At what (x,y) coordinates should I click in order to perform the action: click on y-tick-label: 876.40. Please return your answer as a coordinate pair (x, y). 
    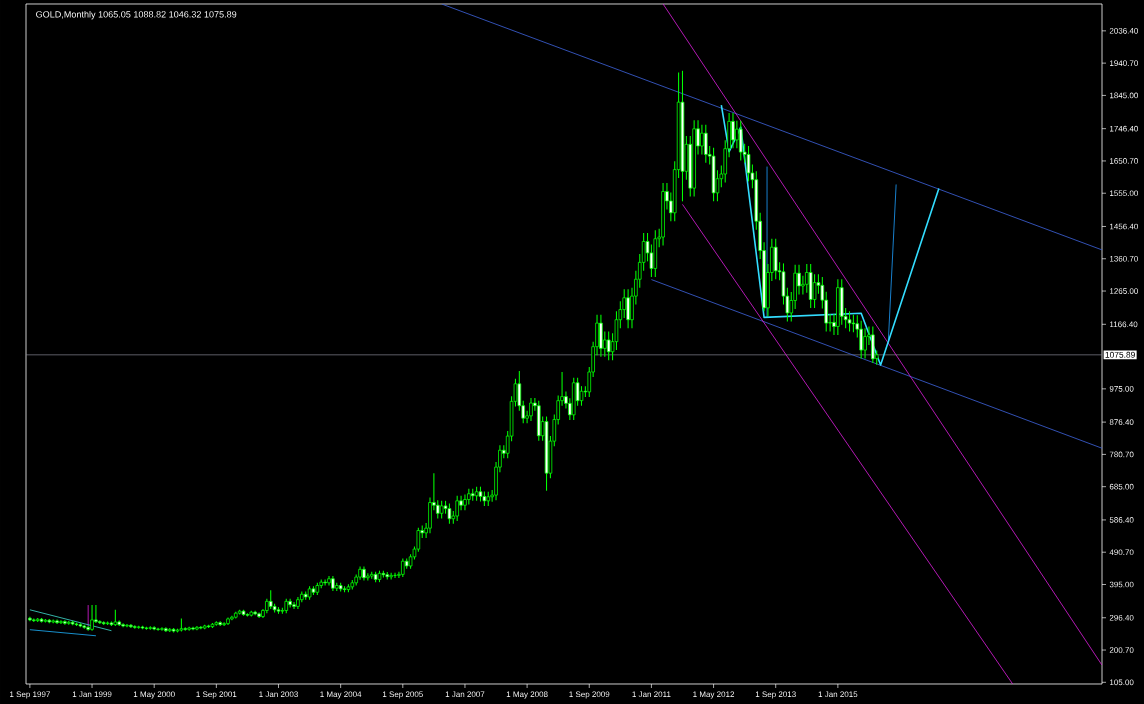
    Looking at the image, I should click on (1121, 422).